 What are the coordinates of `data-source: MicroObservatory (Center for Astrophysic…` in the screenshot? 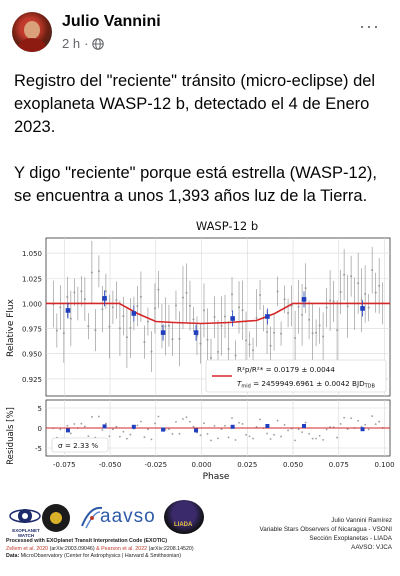 It's located at (100, 556).